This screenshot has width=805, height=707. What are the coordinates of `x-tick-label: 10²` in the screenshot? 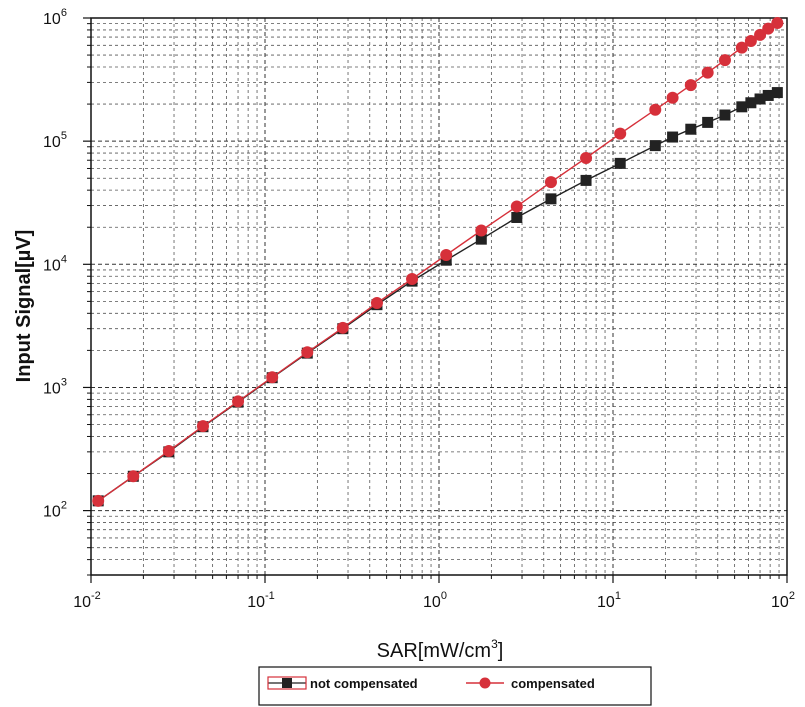 It's located at (783, 600).